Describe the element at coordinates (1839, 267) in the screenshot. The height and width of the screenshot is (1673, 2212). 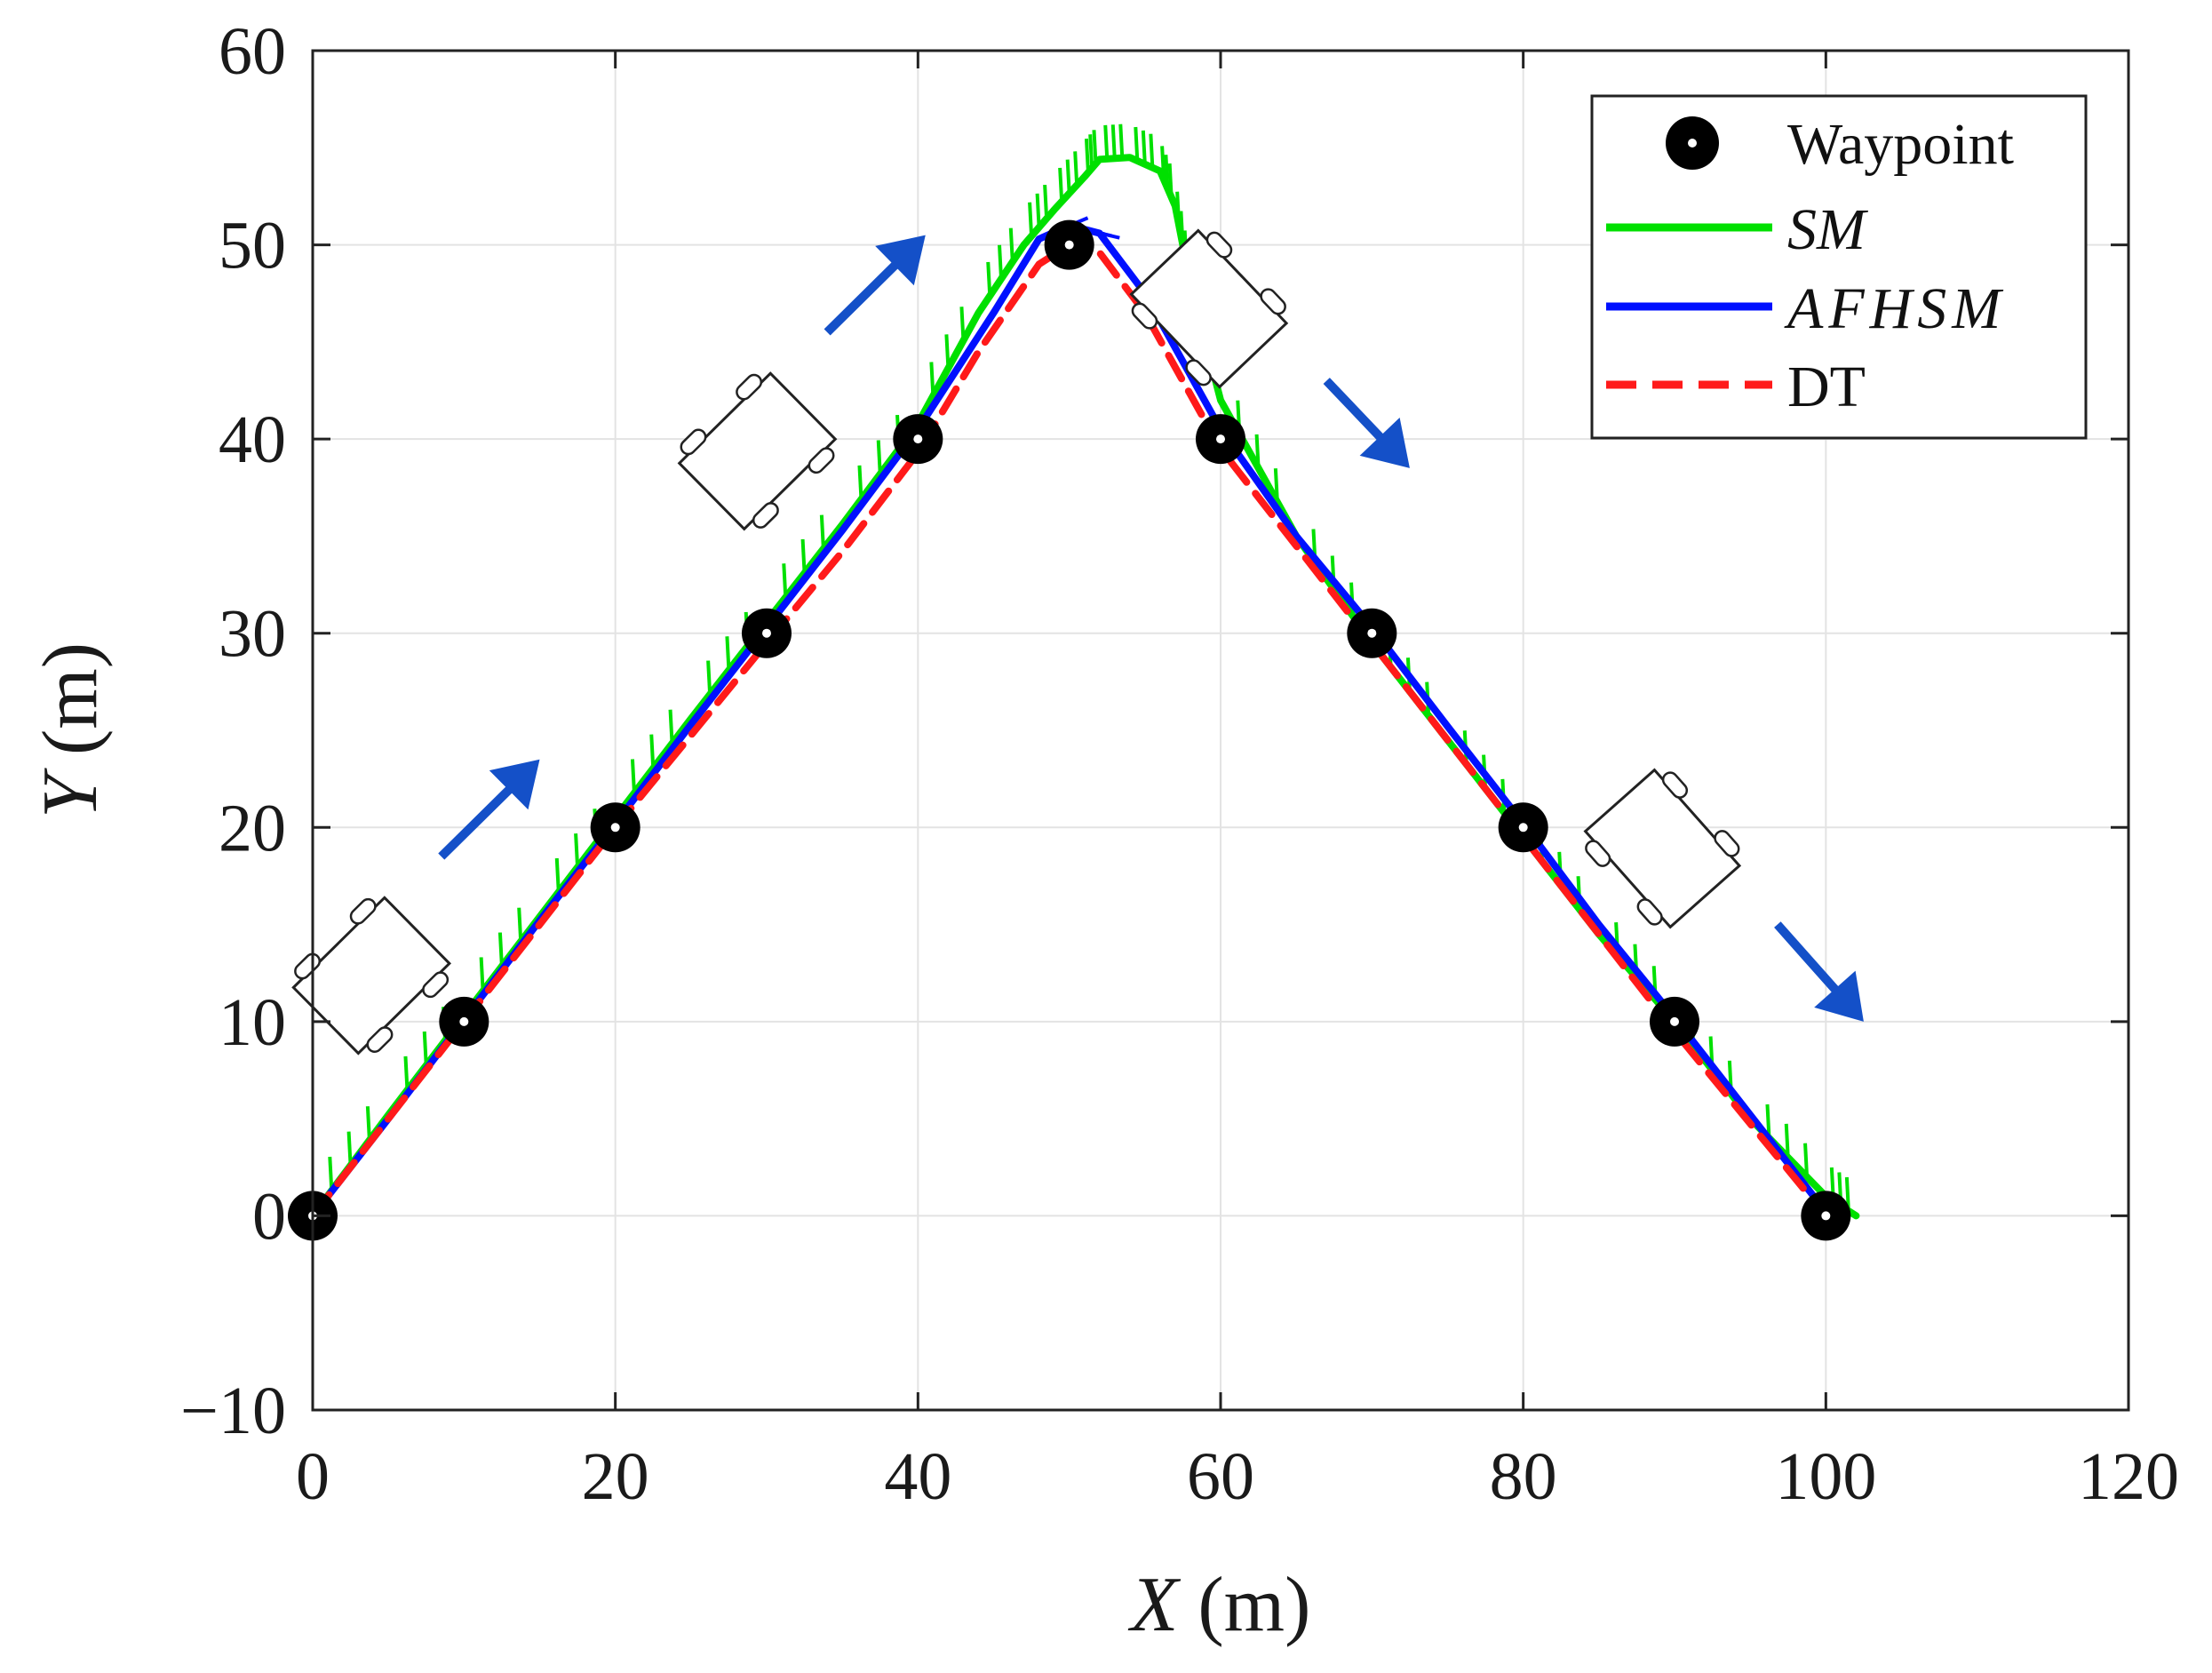
I see `legend: Waypoint SM AFHSM DT` at that location.